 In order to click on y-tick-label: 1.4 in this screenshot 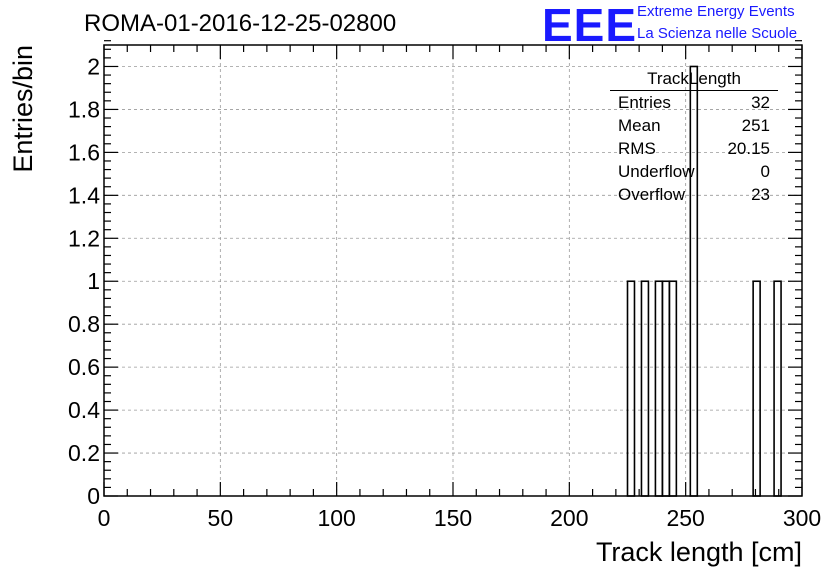, I will do `click(84, 195)`.